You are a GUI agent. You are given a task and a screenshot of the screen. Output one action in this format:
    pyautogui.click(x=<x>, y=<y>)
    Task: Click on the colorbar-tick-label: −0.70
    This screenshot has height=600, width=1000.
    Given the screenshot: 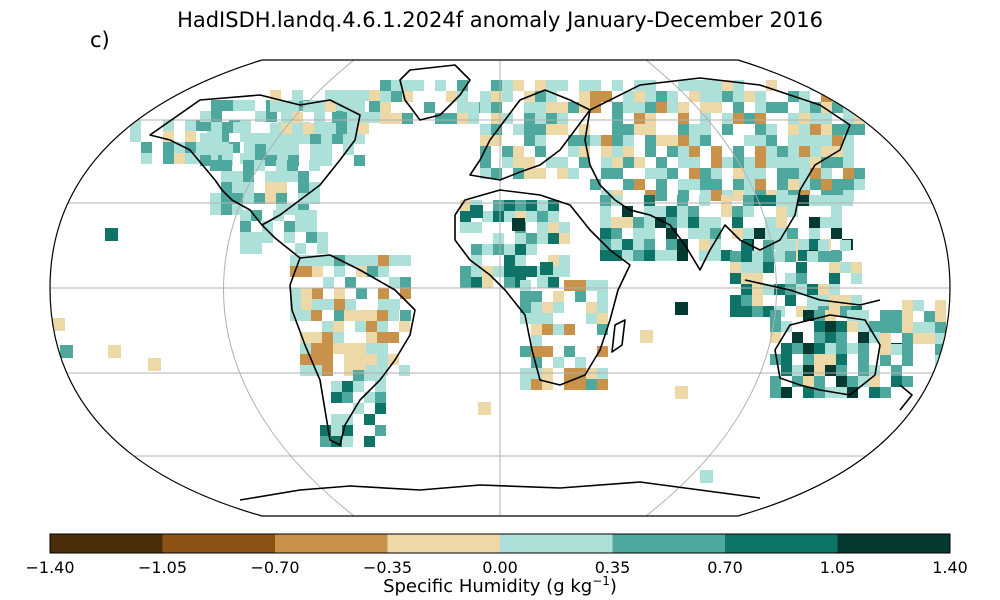 What is the action you would take?
    pyautogui.click(x=275, y=567)
    